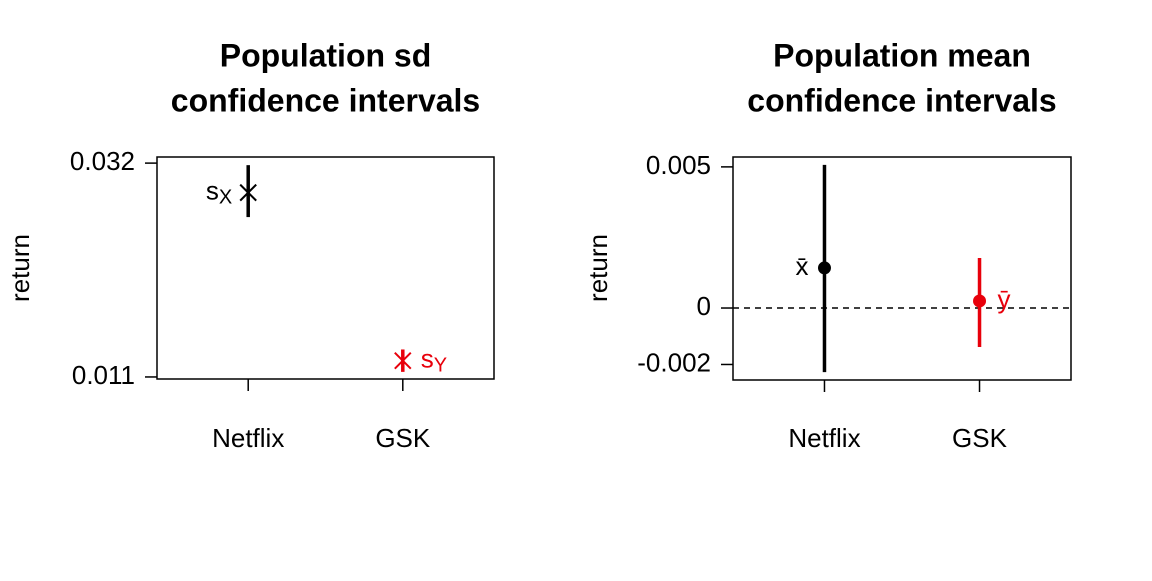  What do you see at coordinates (326, 55) in the screenshot?
I see `chart-title: Population sd` at bounding box center [326, 55].